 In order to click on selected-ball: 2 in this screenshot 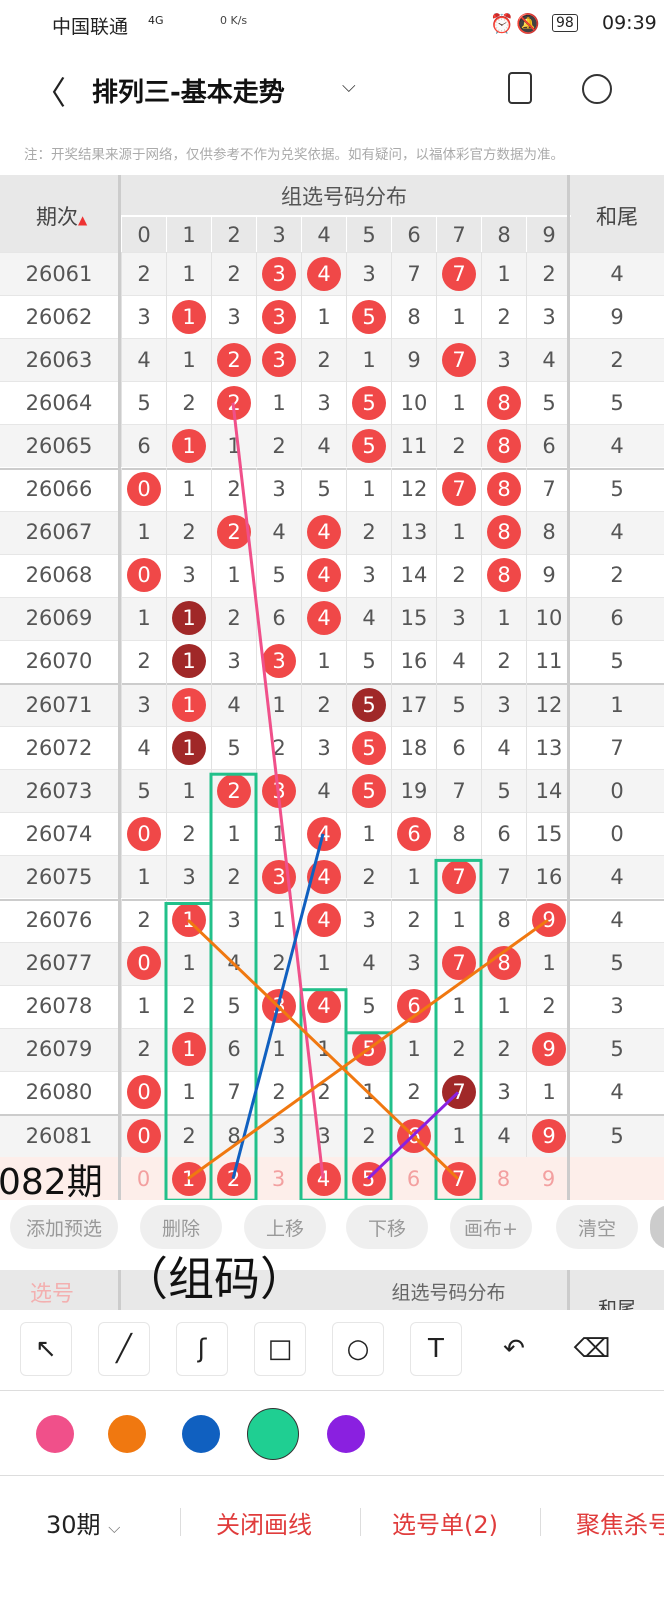, I will do `click(233, 1178)`.